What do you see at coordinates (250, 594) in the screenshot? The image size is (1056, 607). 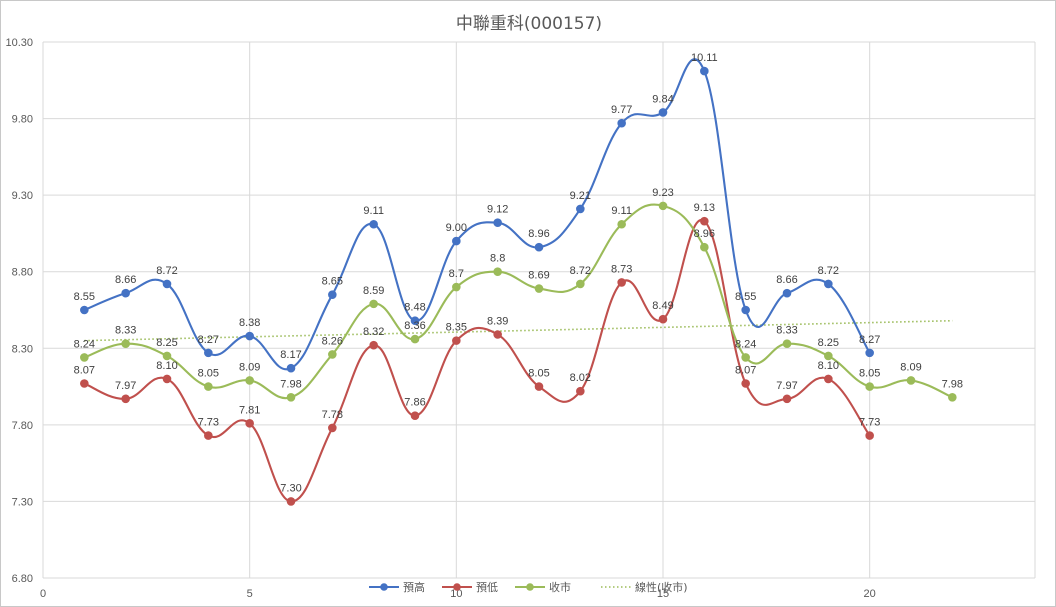 I see `x-tick-label: 5` at bounding box center [250, 594].